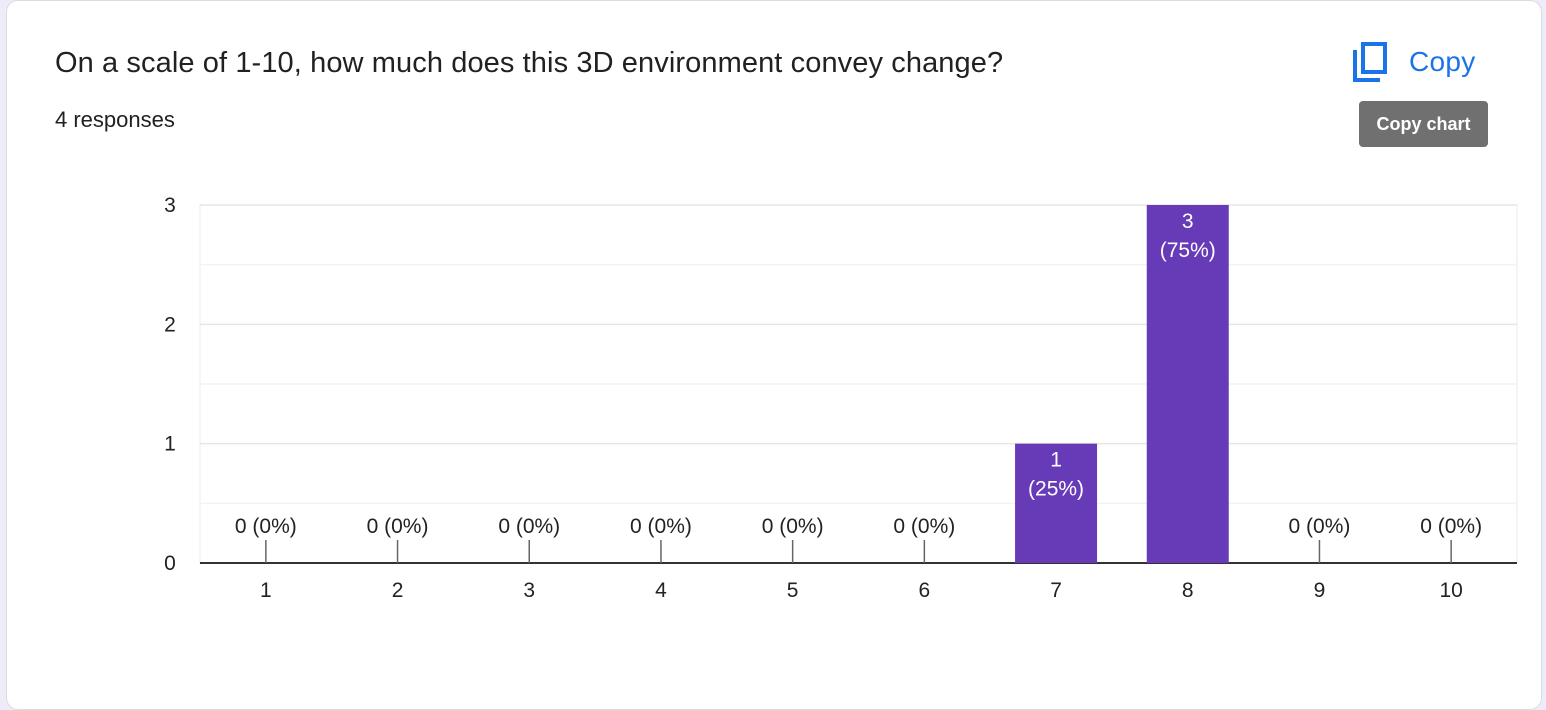 This screenshot has height=710, width=1546. What do you see at coordinates (1370, 62) in the screenshot?
I see `copy-icon` at bounding box center [1370, 62].